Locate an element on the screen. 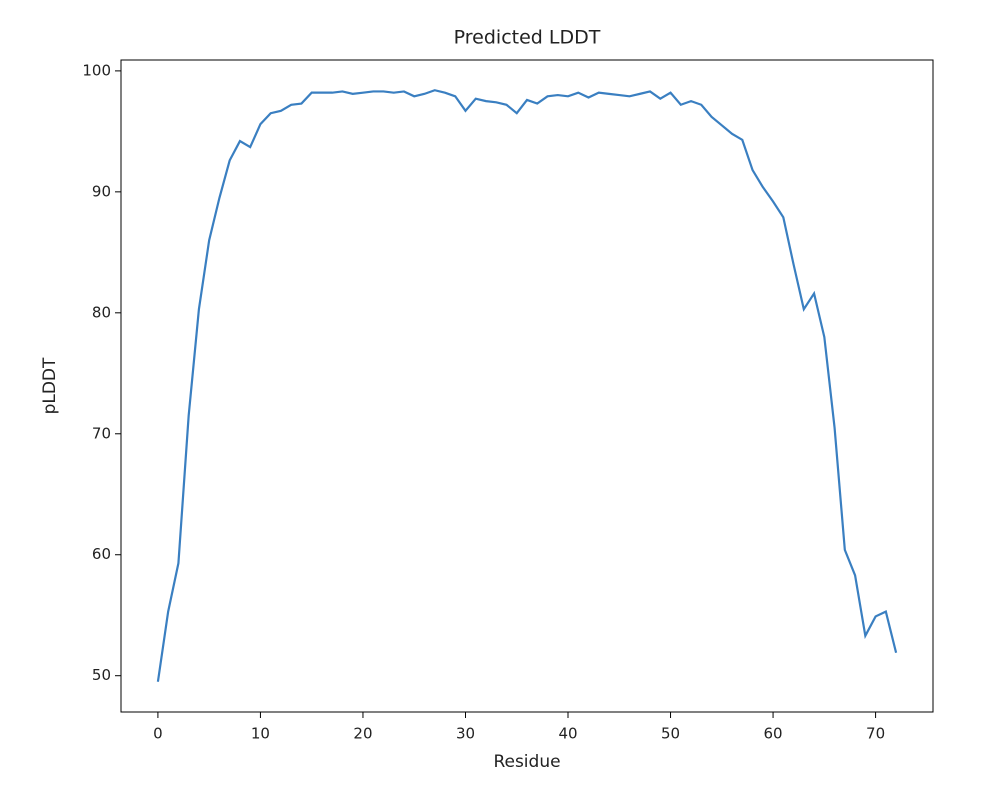 The height and width of the screenshot is (790, 992). x-tick-label: 40 is located at coordinates (567, 734).